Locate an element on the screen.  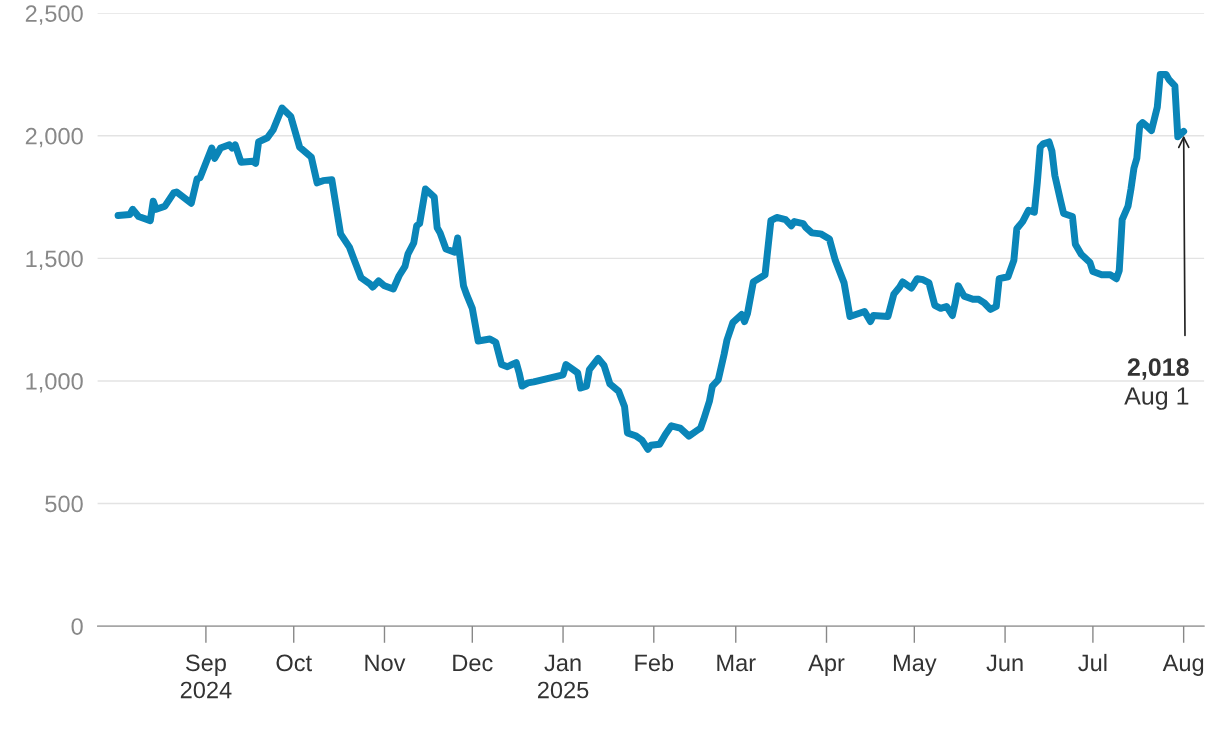
x-tick-label: Nov is located at coordinates (385, 663).